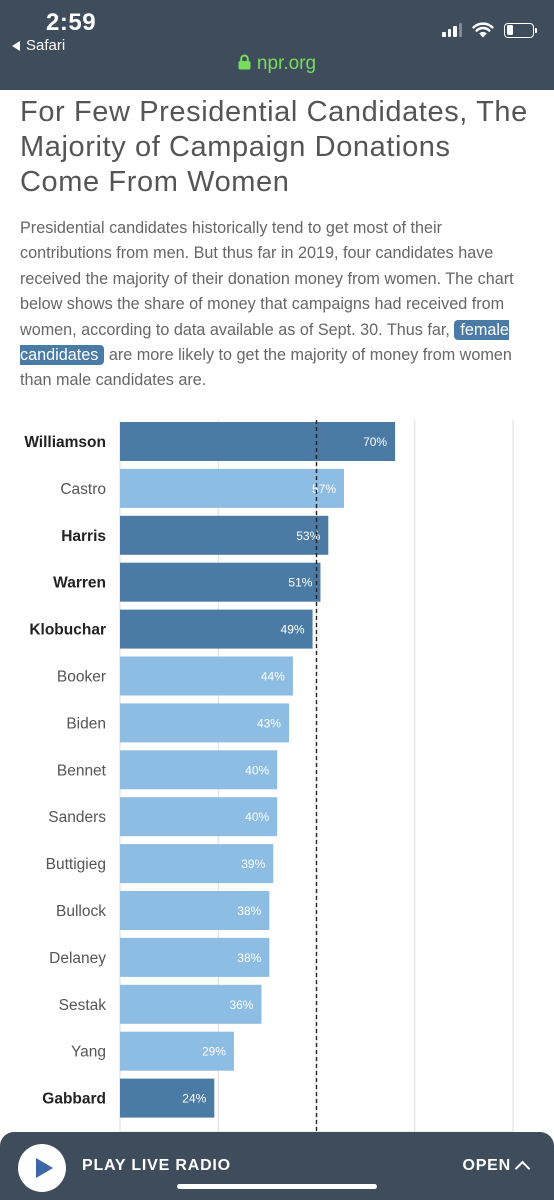 This screenshot has height=1200, width=554. Describe the element at coordinates (81, 911) in the screenshot. I see `category-label: Bullock` at that location.